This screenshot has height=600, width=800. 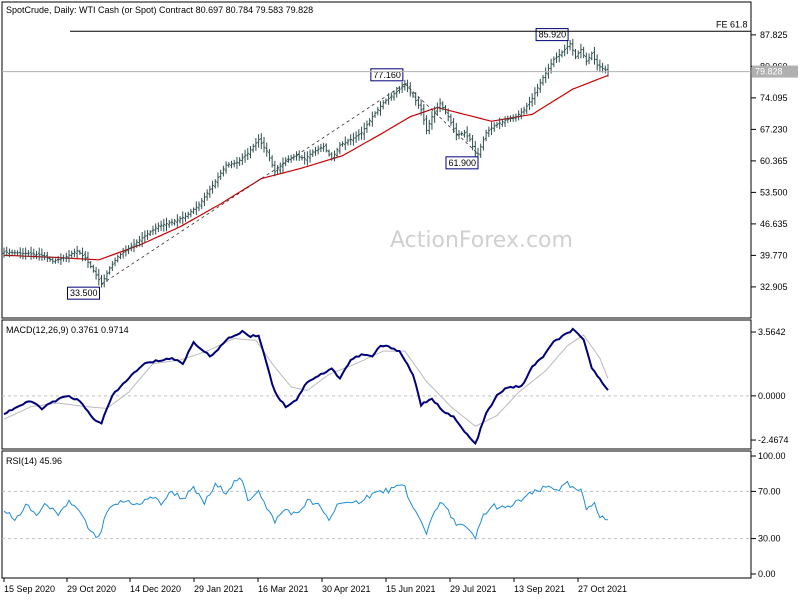 I want to click on watermark: ActionForex.com, so click(x=481, y=240).